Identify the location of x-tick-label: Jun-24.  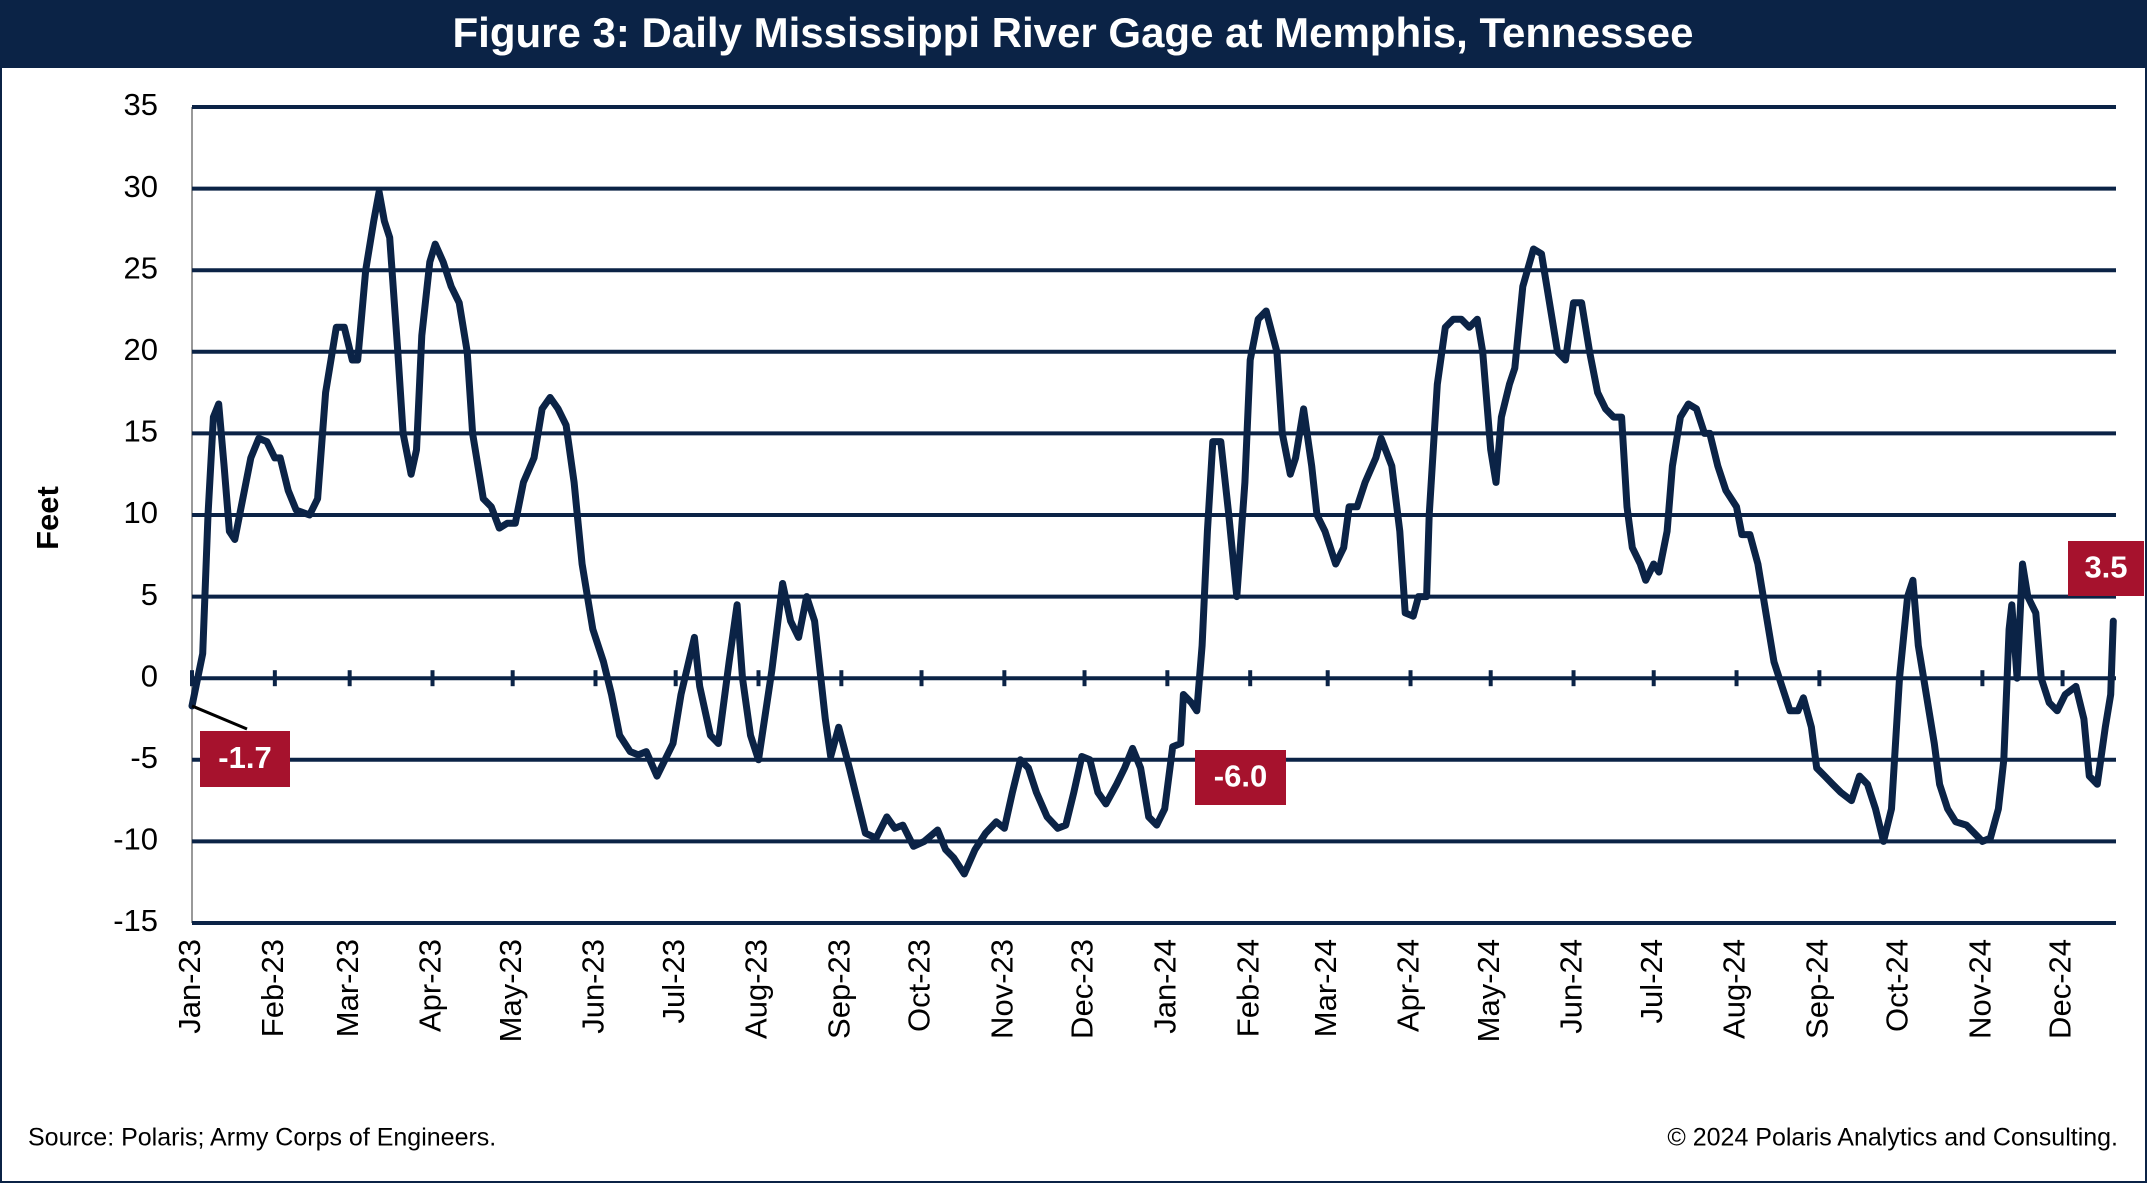
(1571, 986).